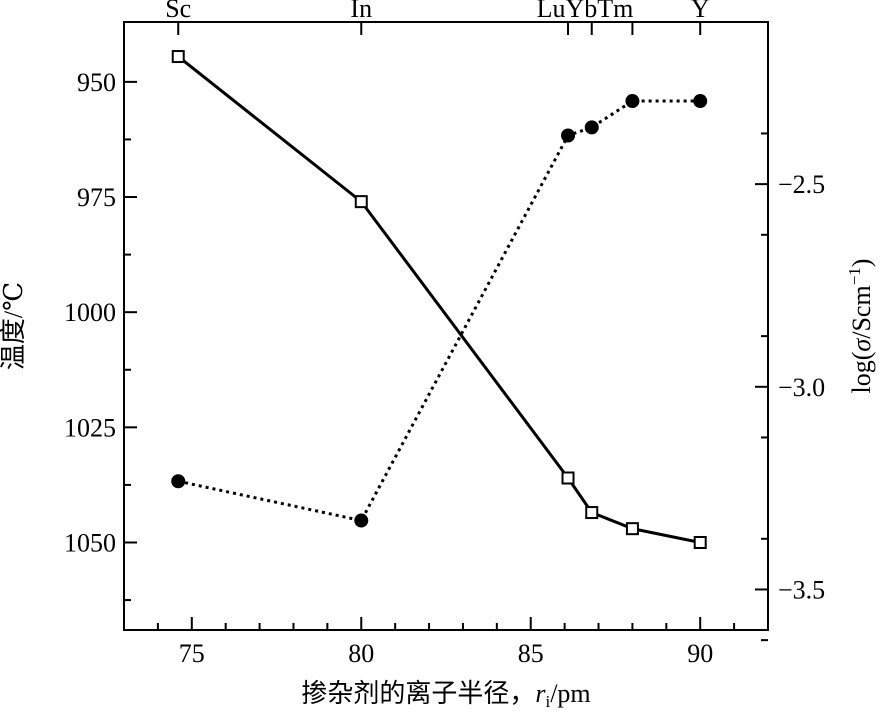 Image resolution: width=886 pixels, height=712 pixels. I want to click on x-tick-label: 75, so click(192, 653).